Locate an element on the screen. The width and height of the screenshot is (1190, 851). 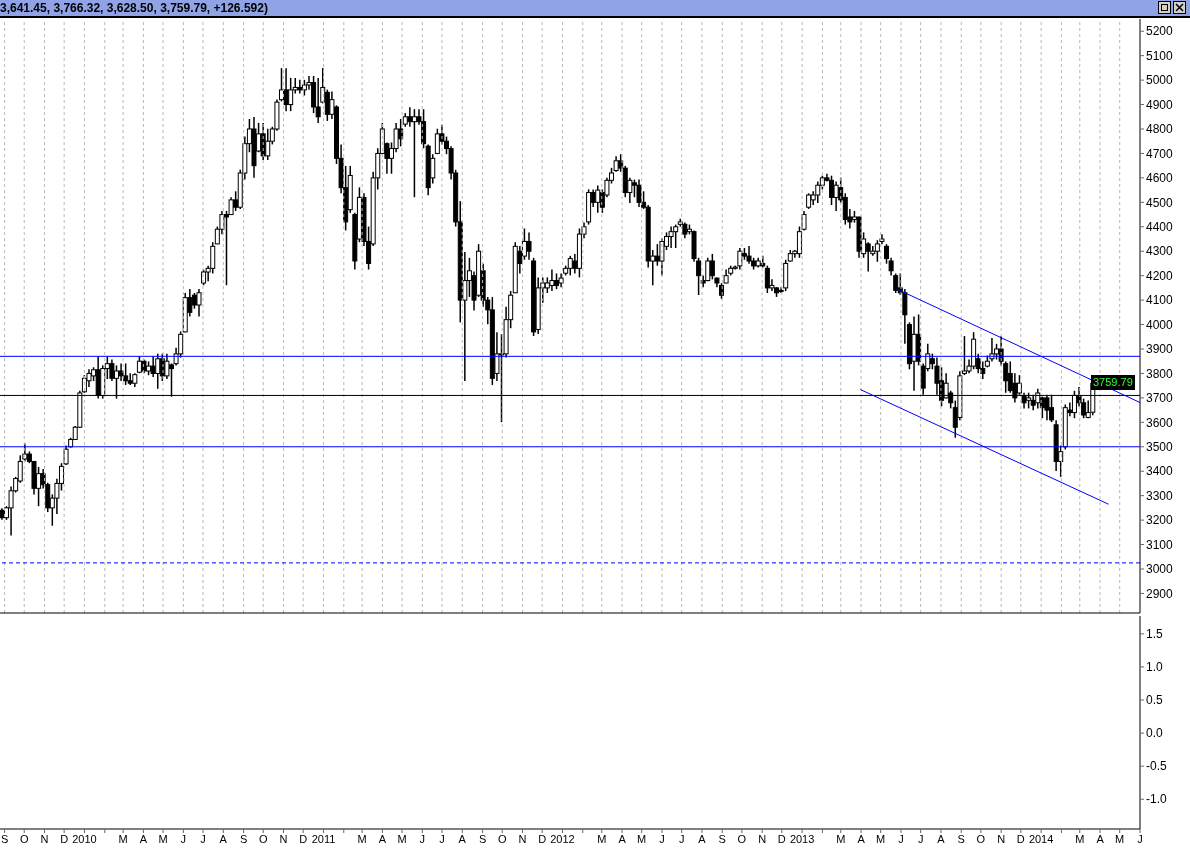
y-tick-label: 4300 is located at coordinates (1160, 251).